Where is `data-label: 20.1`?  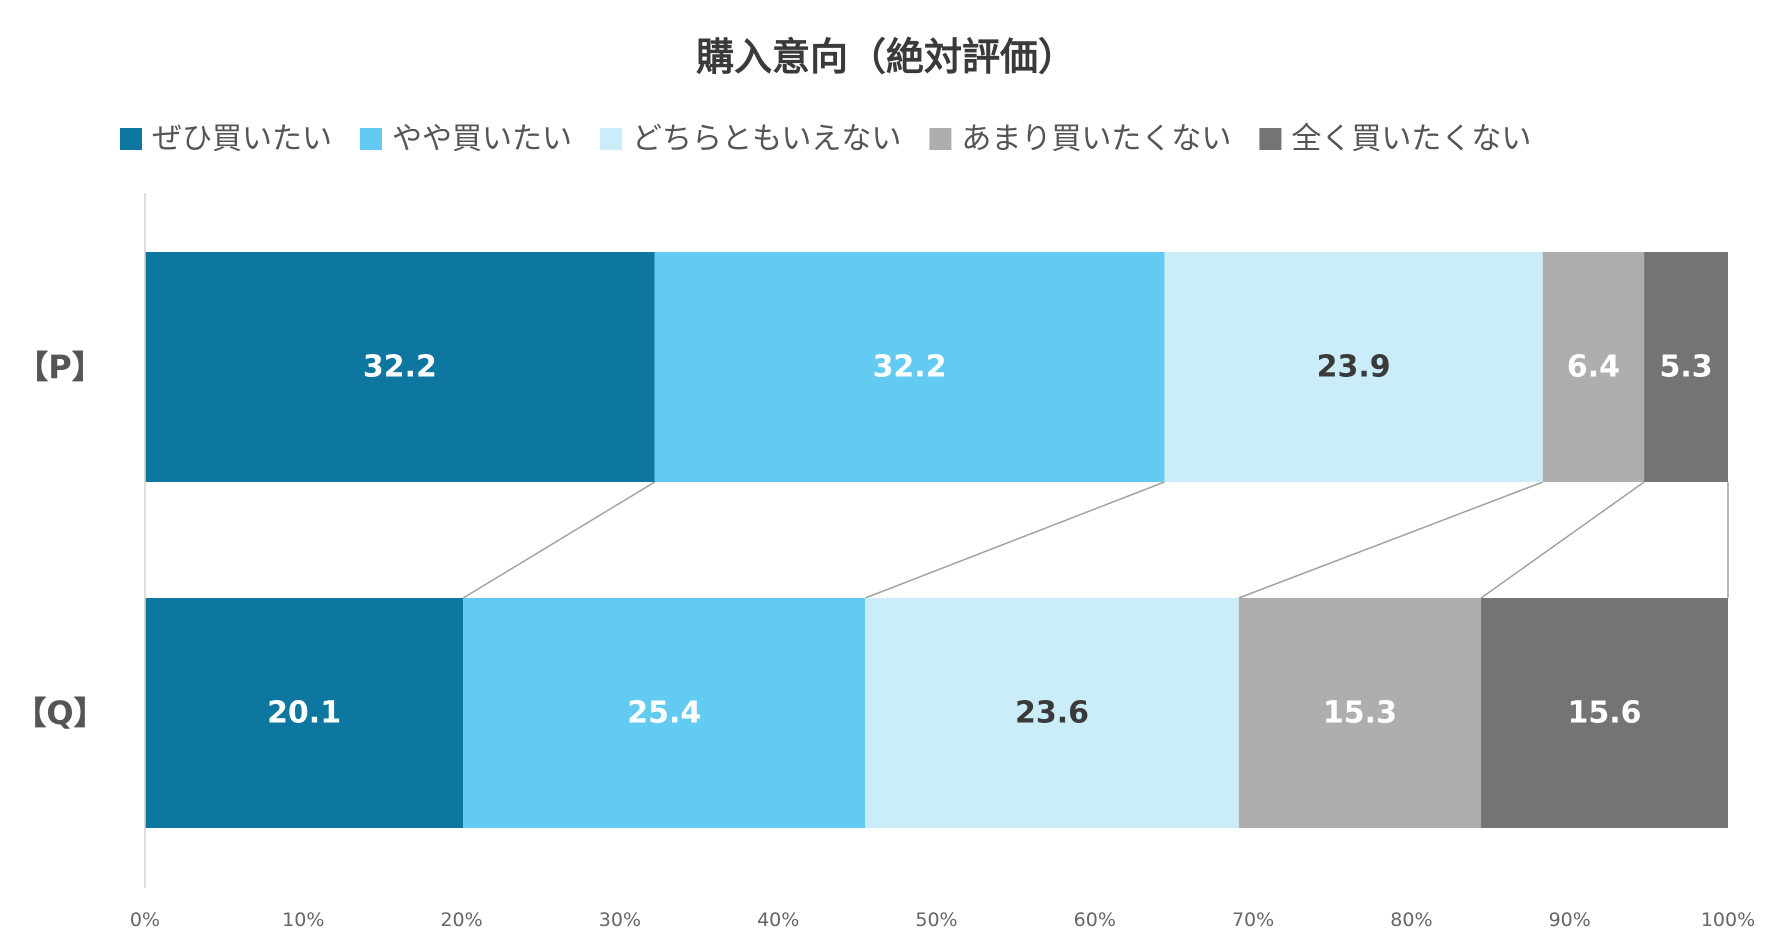 data-label: 20.1 is located at coordinates (304, 713).